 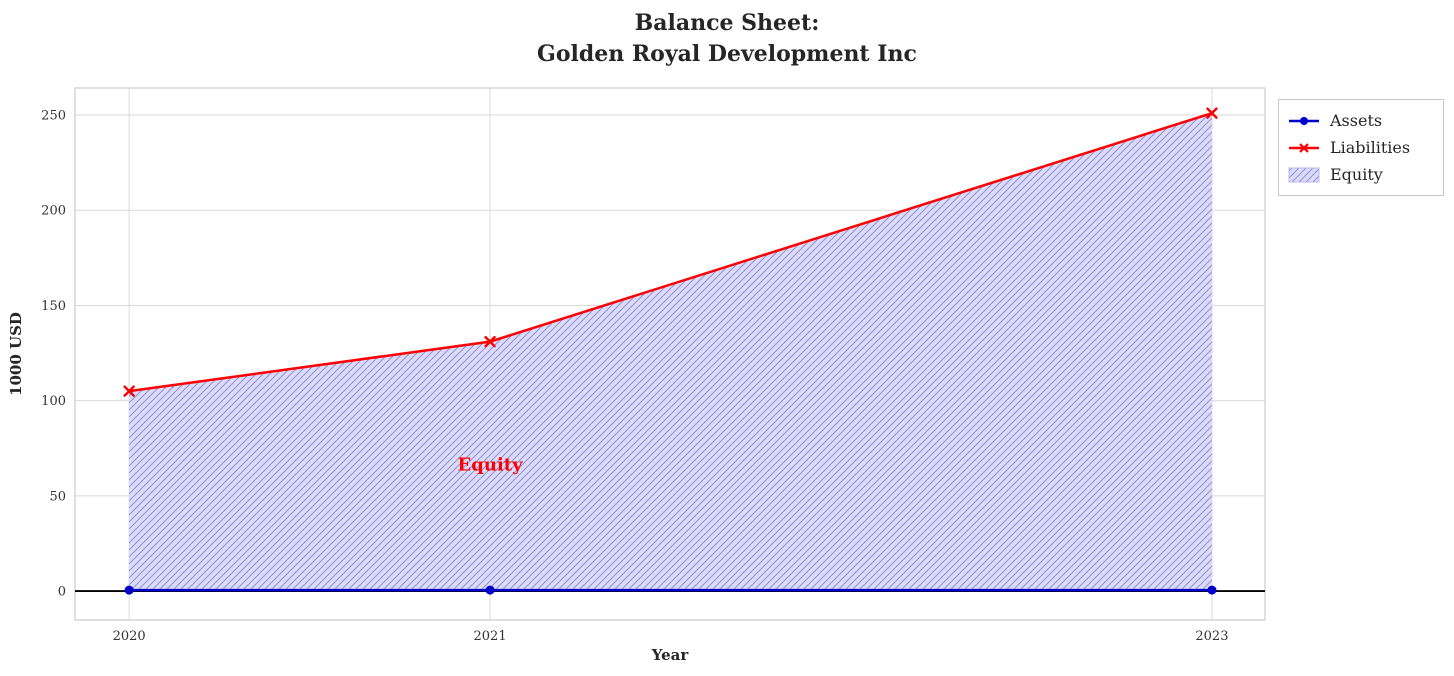 I want to click on y-tick-label: 150, so click(x=53, y=306).